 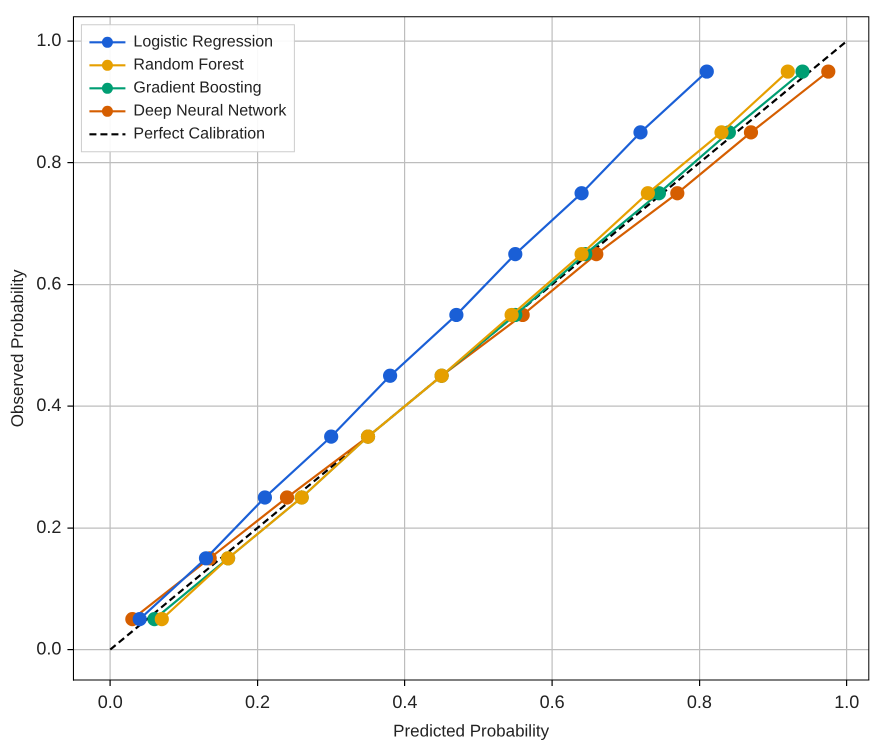 I want to click on x-tick-label: 1.0, so click(x=847, y=702).